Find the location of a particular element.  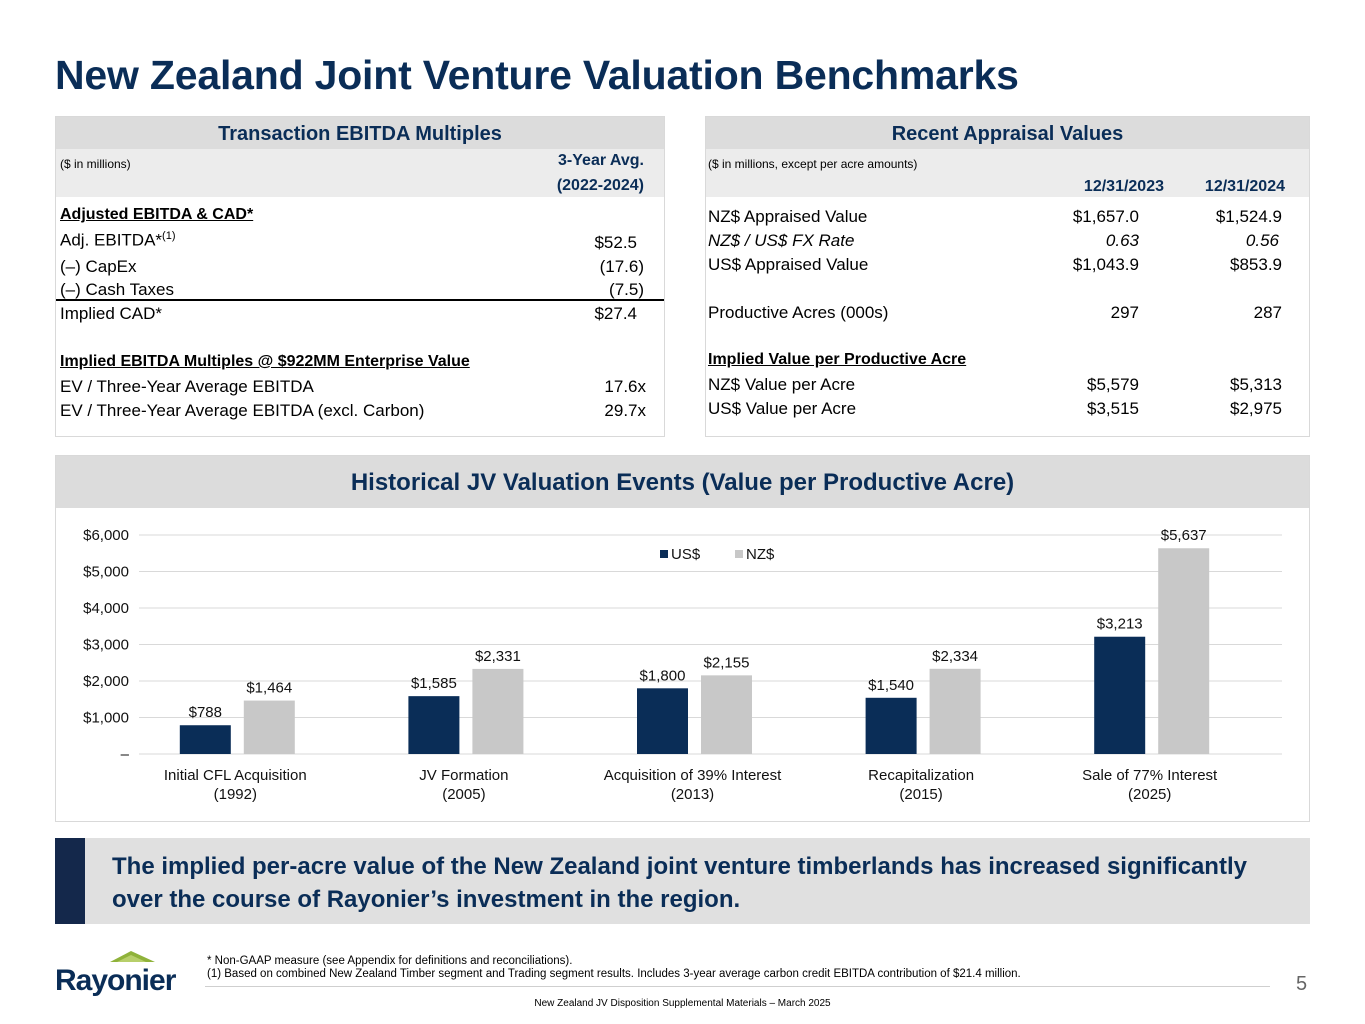

nz-value-per-acre-label: NZ$ Value per Acre is located at coordinates (782, 384).